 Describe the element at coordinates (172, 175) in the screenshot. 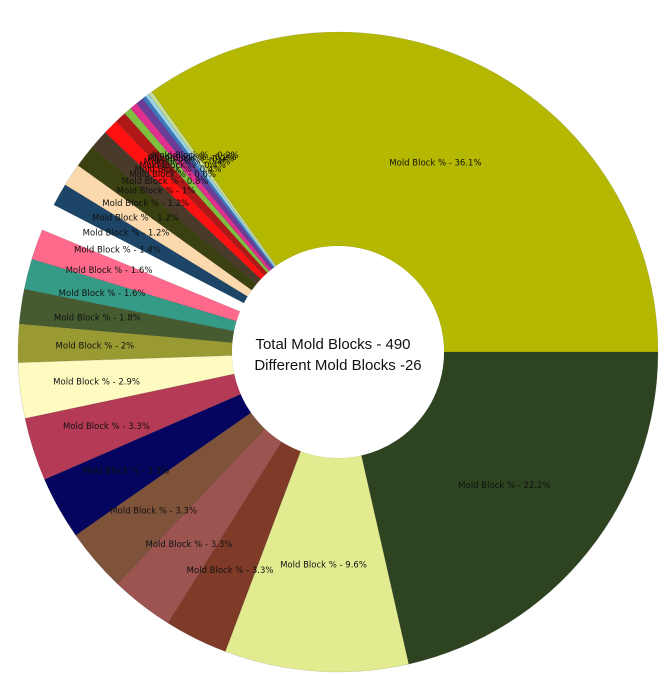

I see `slice-label: Mold Block % - 0.6%` at that location.